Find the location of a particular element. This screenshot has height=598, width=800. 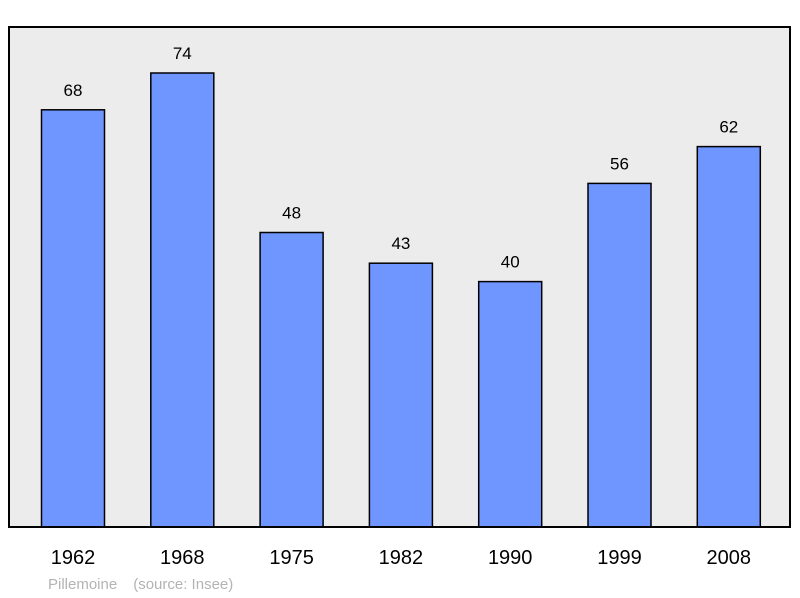

bar-1975 is located at coordinates (291, 379).